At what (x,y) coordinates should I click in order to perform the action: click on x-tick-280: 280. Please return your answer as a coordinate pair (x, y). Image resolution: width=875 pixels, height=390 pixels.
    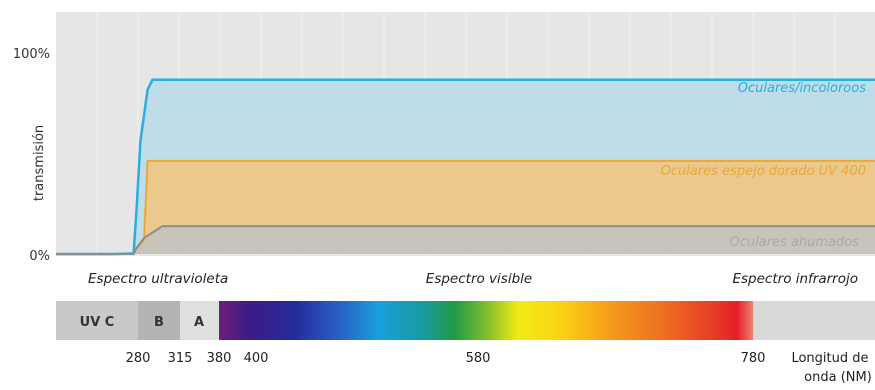
    Looking at the image, I should click on (138, 358).